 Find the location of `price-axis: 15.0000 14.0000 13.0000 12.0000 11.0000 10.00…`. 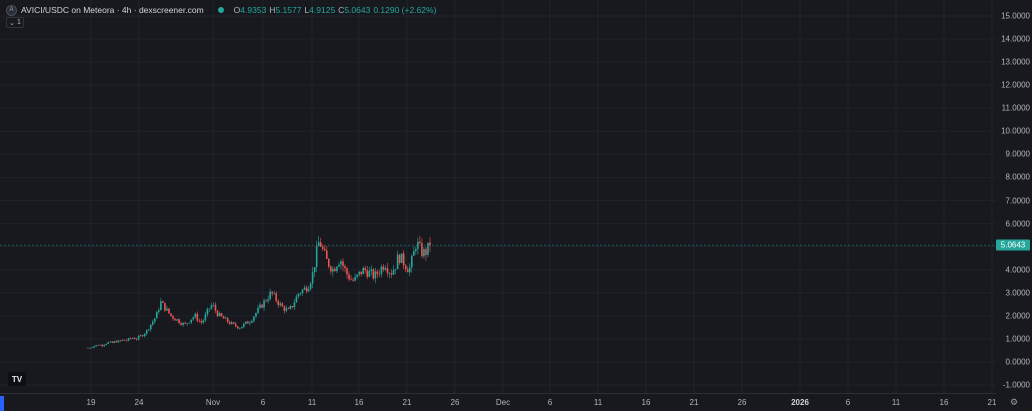

price-axis: 15.0000 14.0000 13.0000 12.0000 11.0000 10.00… is located at coordinates (1014, 196).